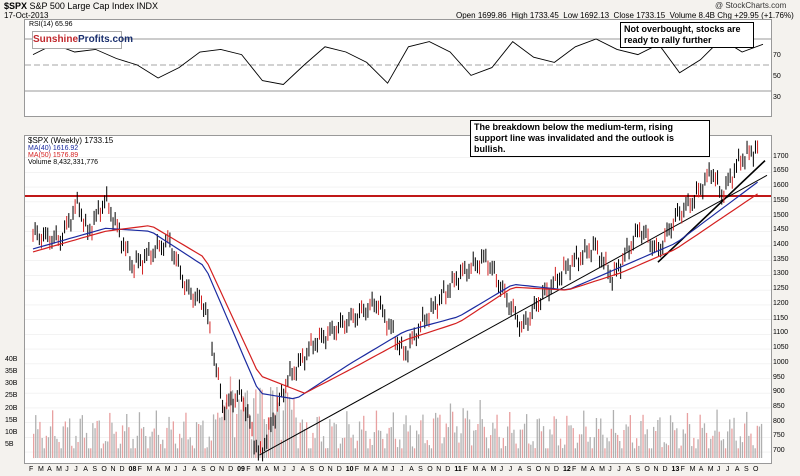 The height and width of the screenshot is (476, 800). Describe the element at coordinates (779, 436) in the screenshot. I see `price-tick: 750` at that location.